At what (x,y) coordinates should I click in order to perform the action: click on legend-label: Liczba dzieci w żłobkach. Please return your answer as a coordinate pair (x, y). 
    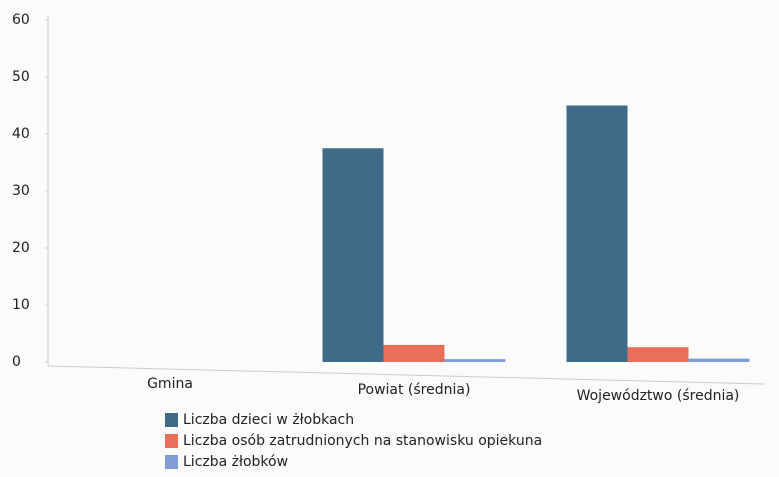
    Looking at the image, I should click on (268, 420).